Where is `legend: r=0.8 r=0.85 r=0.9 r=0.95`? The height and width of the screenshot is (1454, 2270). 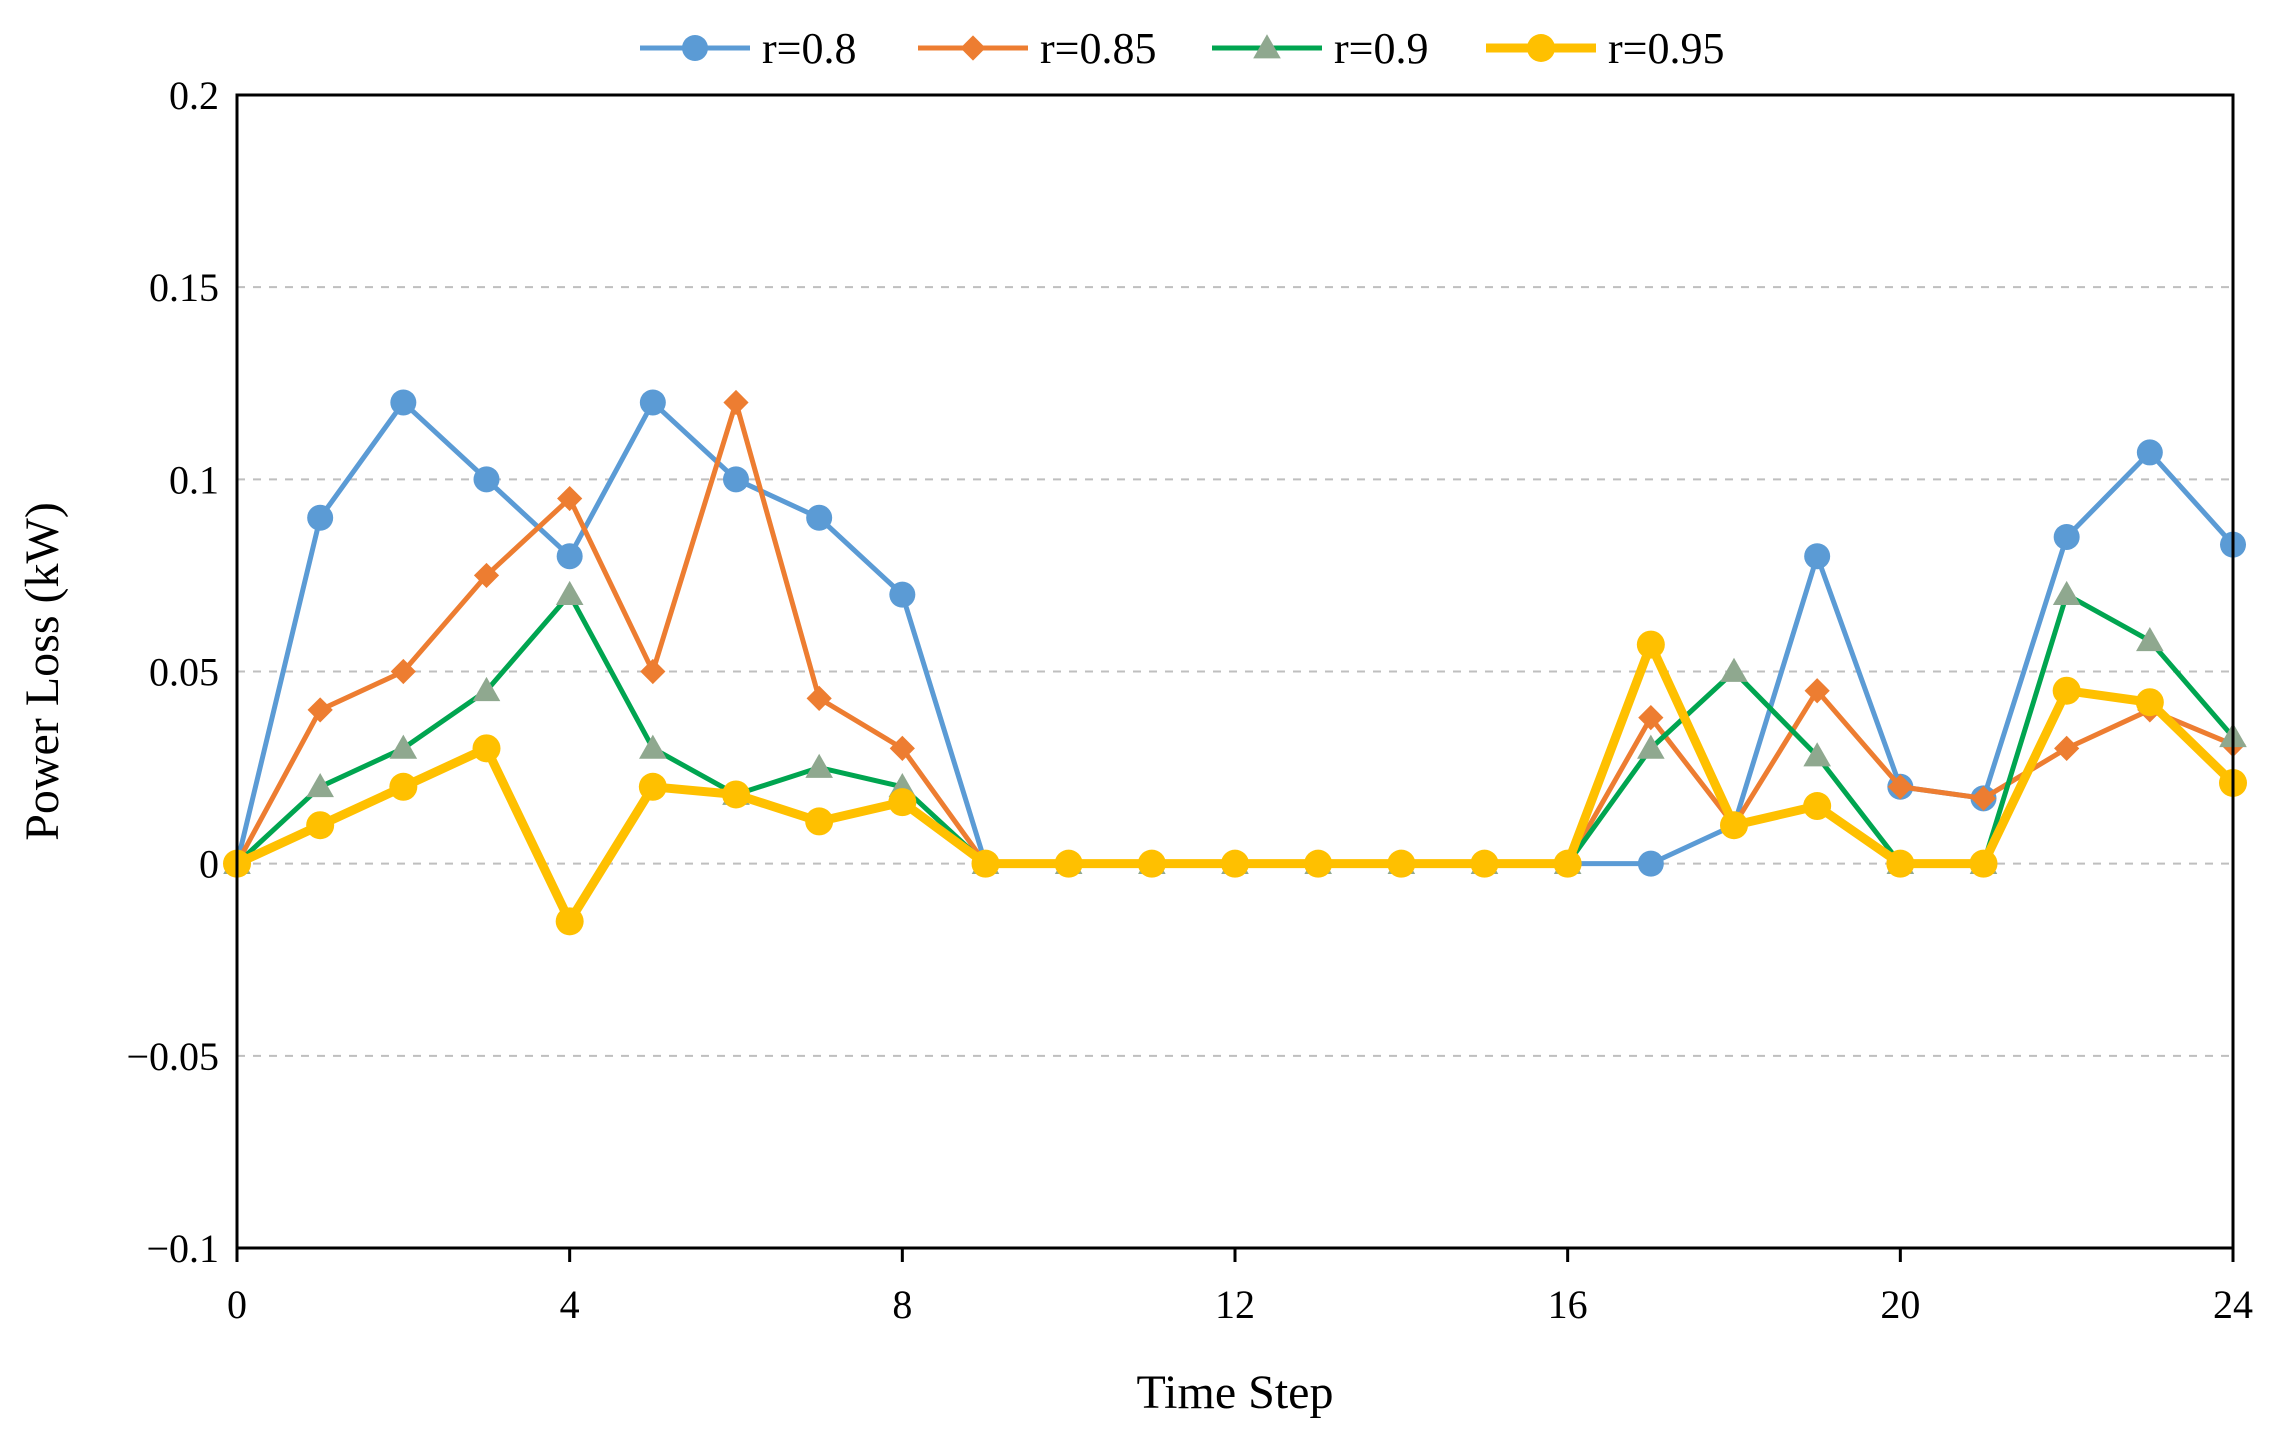 legend: r=0.8 r=0.85 r=0.9 r=0.95 is located at coordinates (1182, 48).